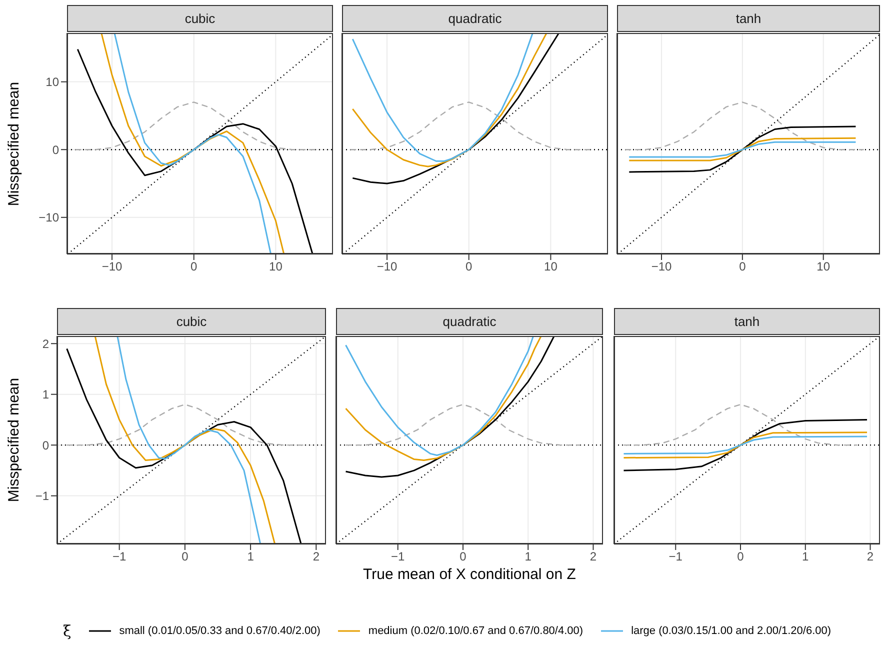 Image resolution: width=894 pixels, height=645 pixels. I want to click on x-axis-title: True mean of X conditional on Z, so click(469, 574).